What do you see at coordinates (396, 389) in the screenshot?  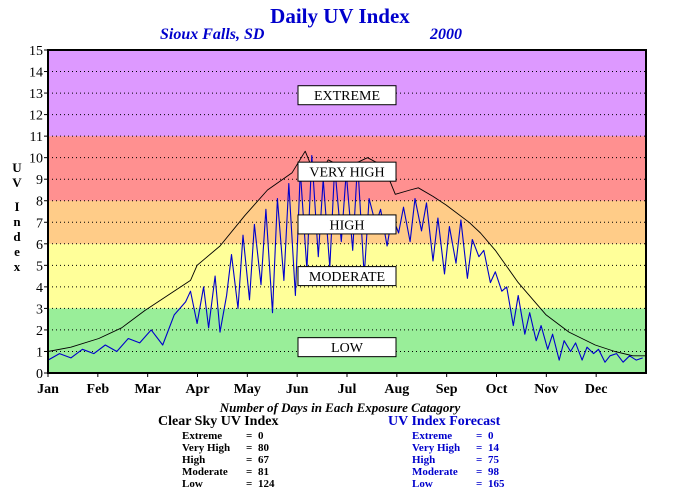 I see `x-tick-label: Aug` at bounding box center [396, 389].